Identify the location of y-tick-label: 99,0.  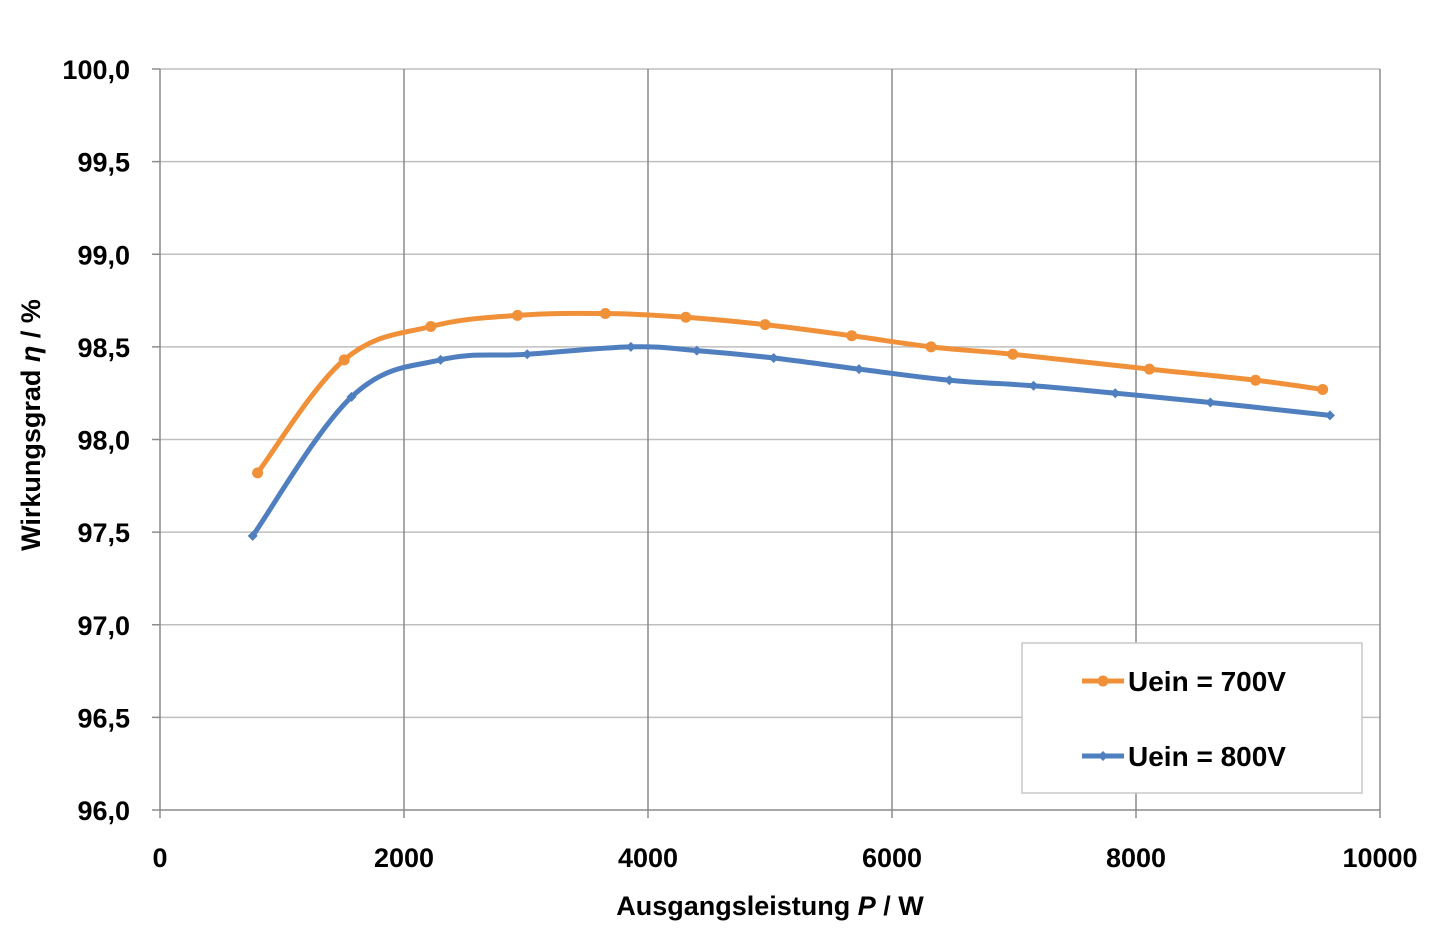
(103, 255).